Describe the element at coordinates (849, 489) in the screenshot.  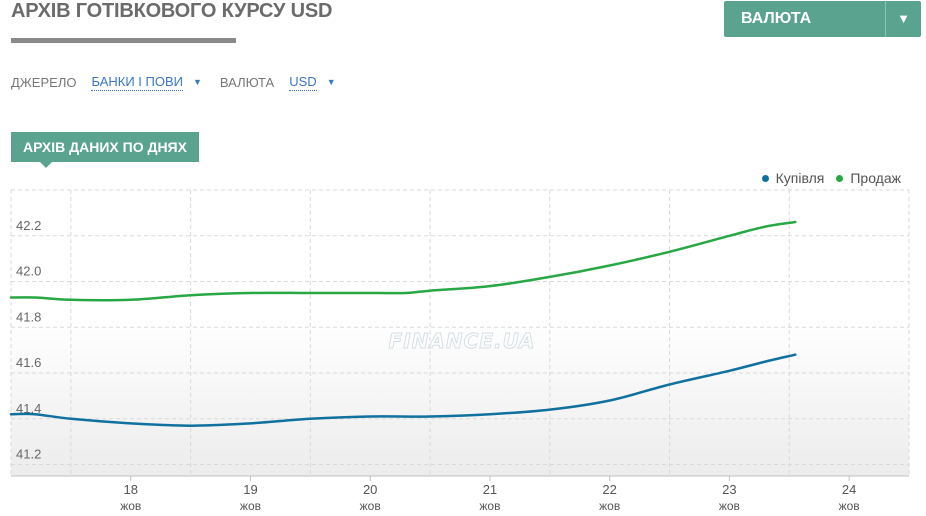
I see `x-tick-label: 24` at that location.